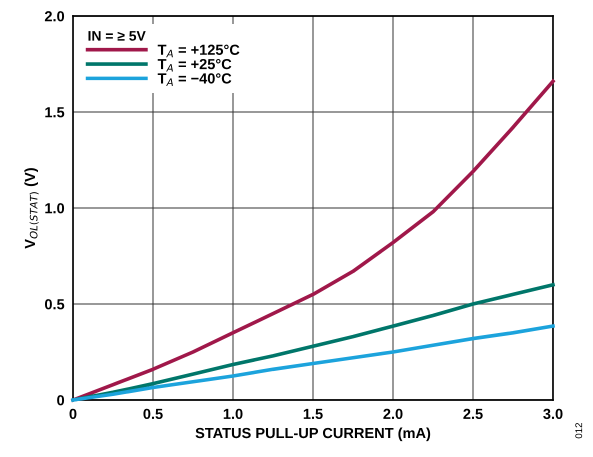 This screenshot has width=593, height=457. I want to click on x-tick-label: 0, so click(73, 414).